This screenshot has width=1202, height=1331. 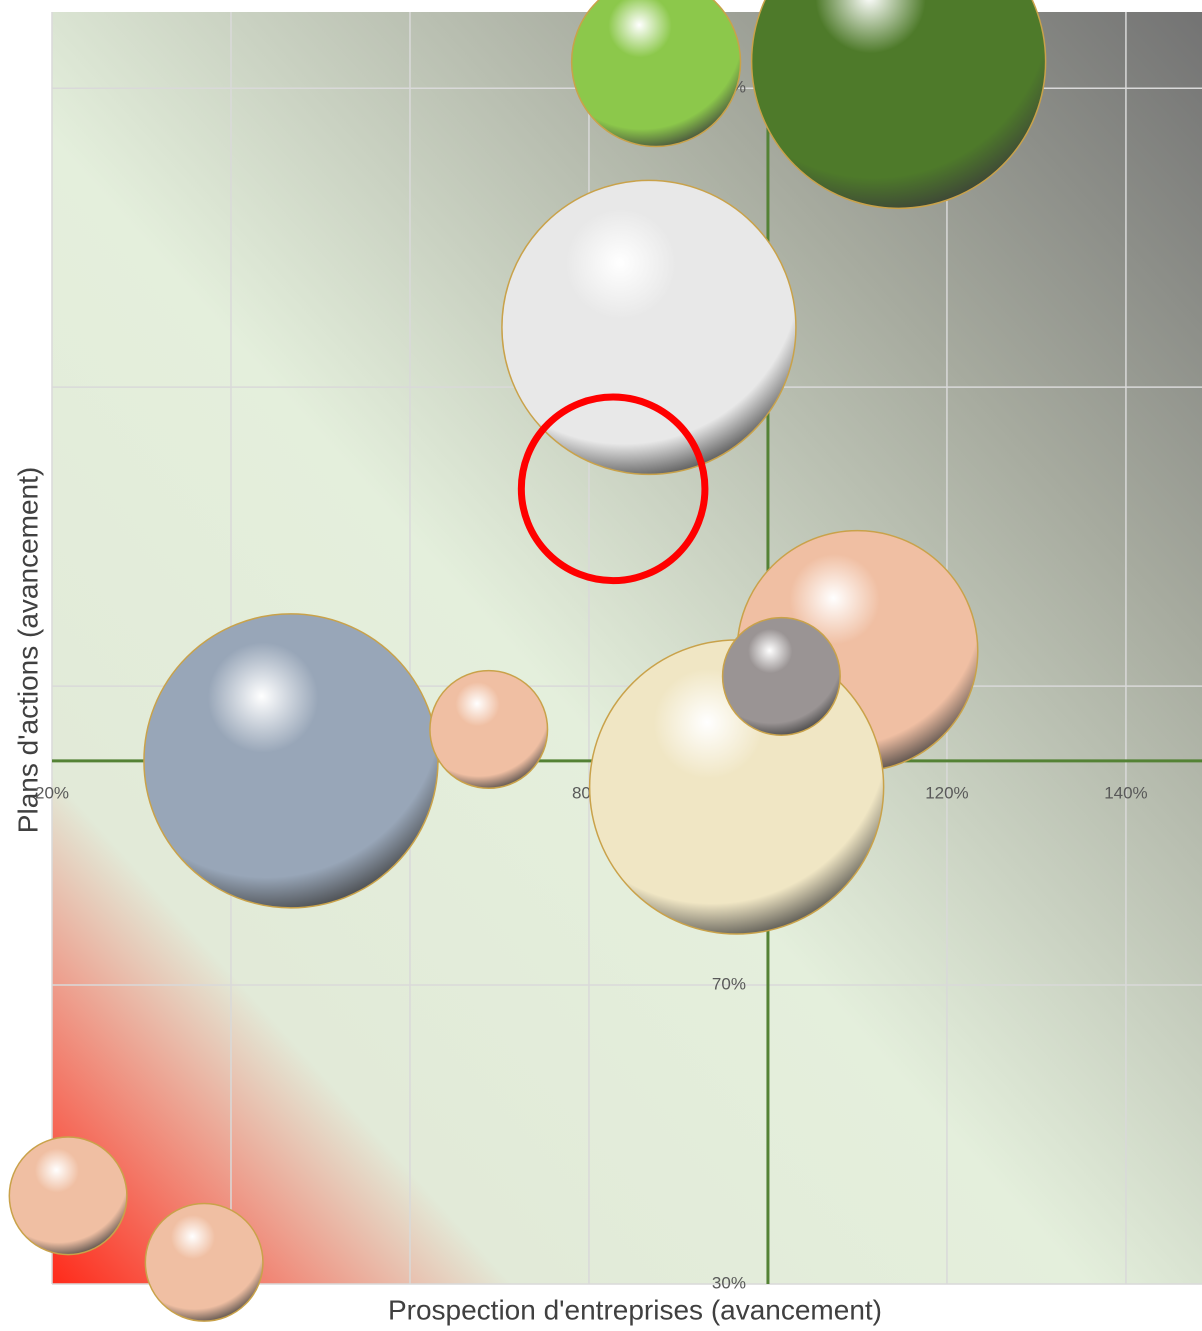 I want to click on y-tick-label: 70%, so click(x=729, y=984).